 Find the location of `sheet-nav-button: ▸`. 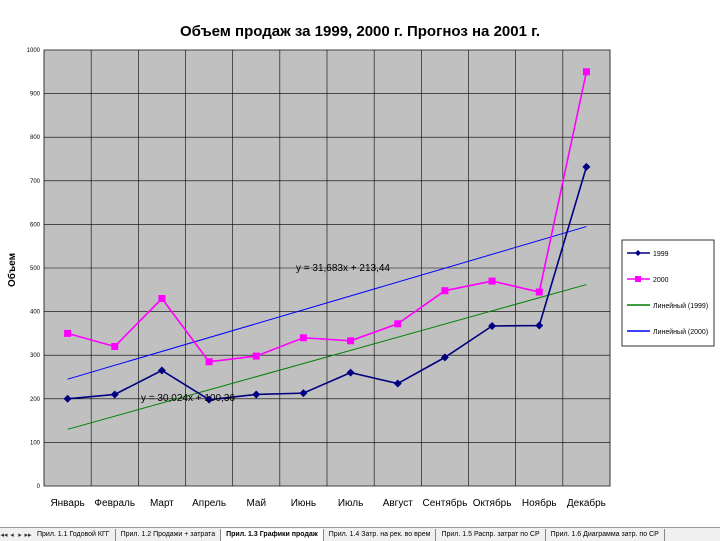

sheet-nav-button: ▸ is located at coordinates (20, 535).